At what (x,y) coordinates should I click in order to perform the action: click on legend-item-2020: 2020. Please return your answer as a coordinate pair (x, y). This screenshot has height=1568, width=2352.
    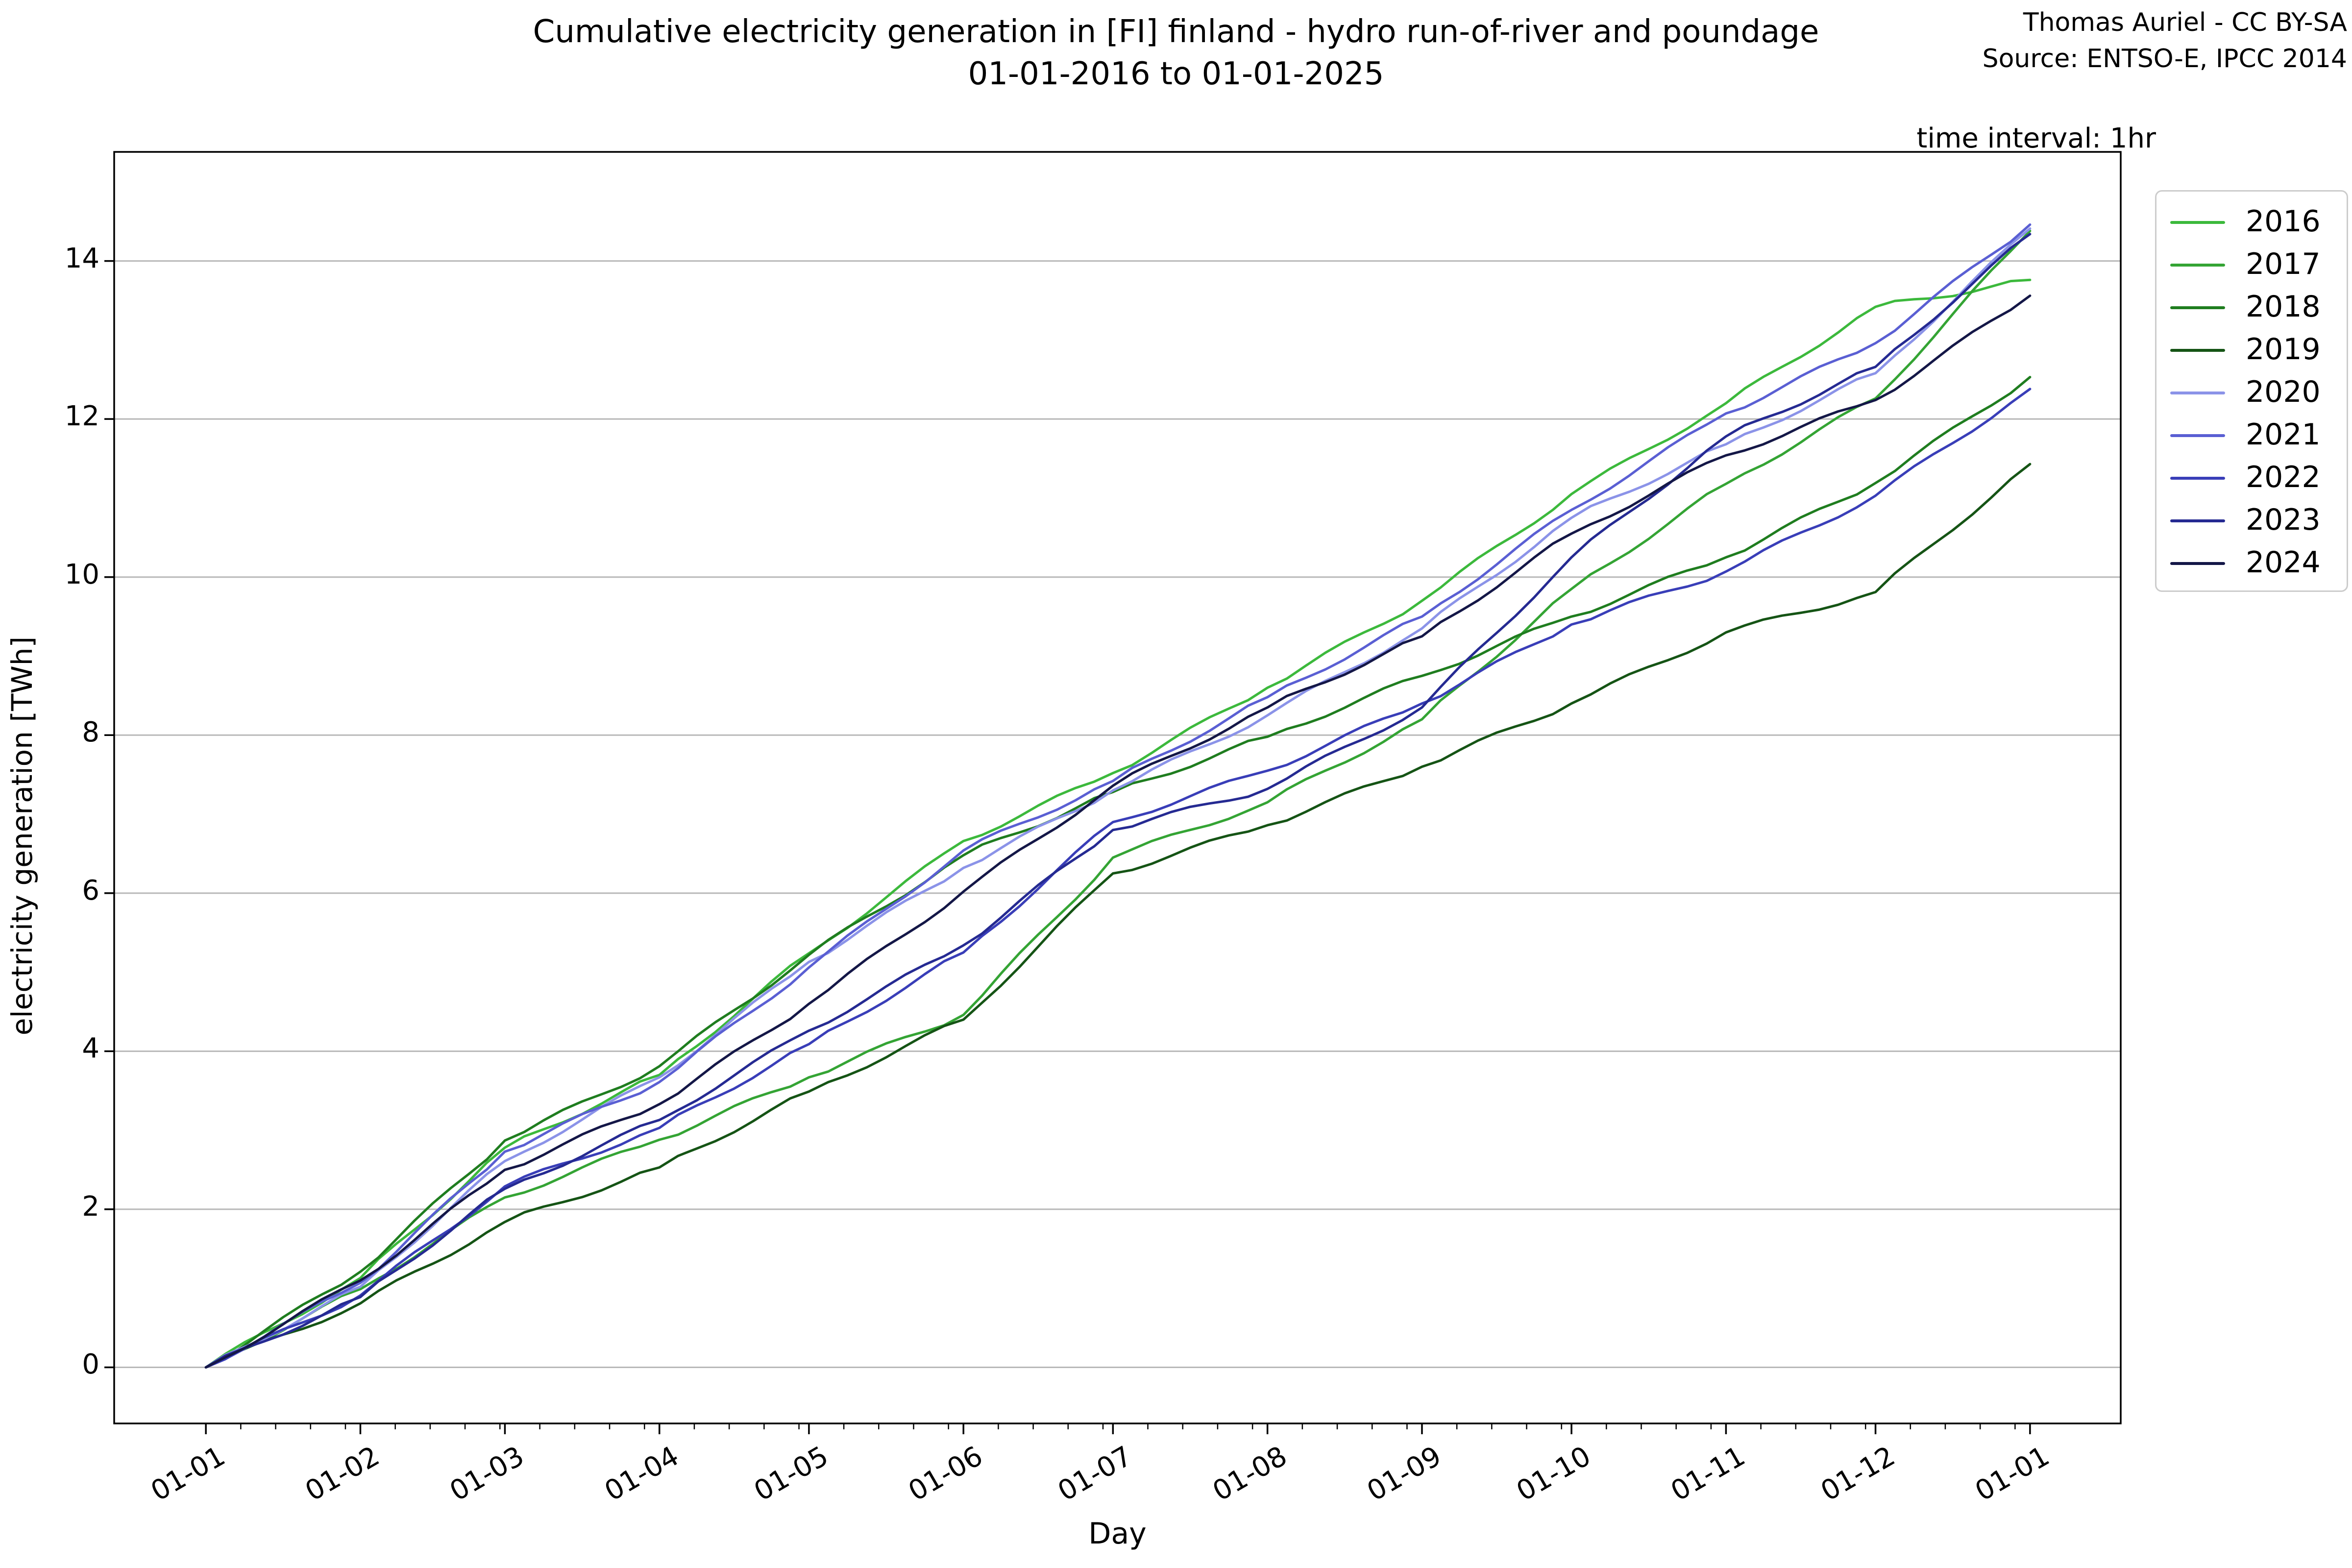
    Looking at the image, I should click on (2251, 392).